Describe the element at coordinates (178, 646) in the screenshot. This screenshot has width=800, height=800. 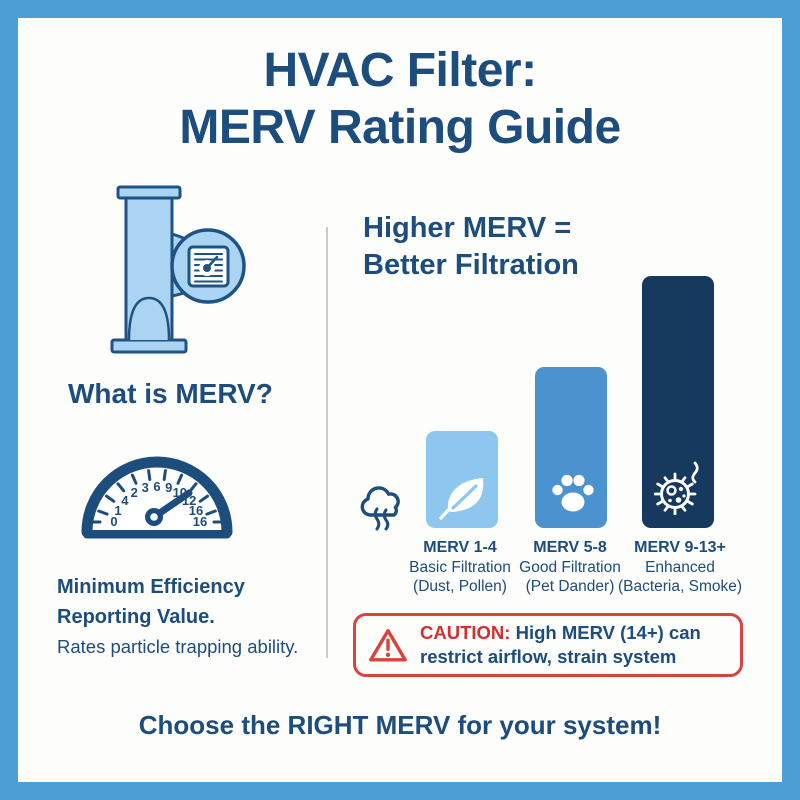
I see `definition-line-3: Rates particle trapping ability.` at that location.